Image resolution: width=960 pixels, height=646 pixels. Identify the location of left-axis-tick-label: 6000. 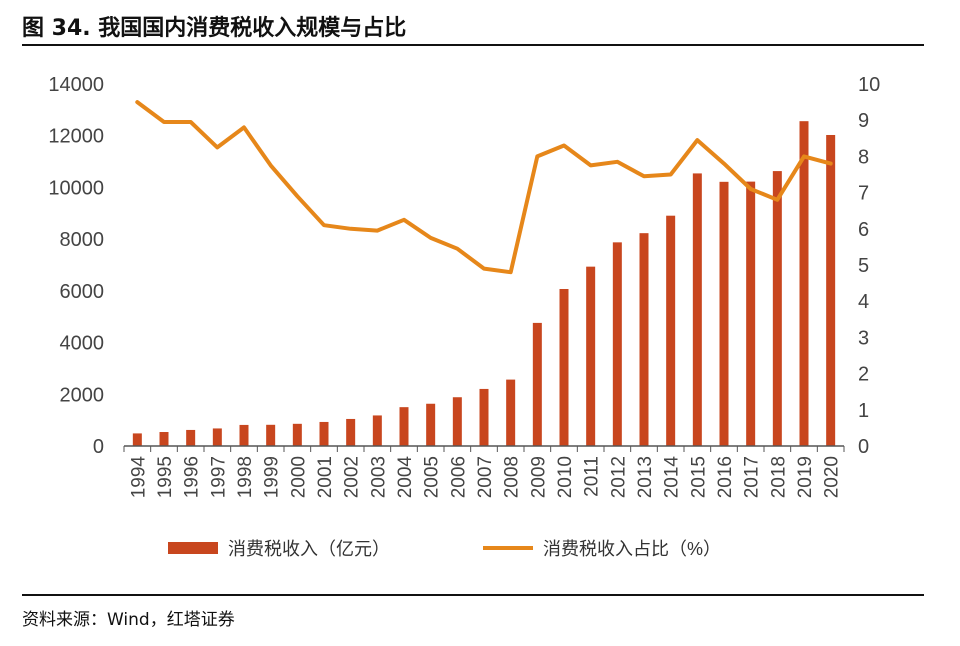
(82, 292).